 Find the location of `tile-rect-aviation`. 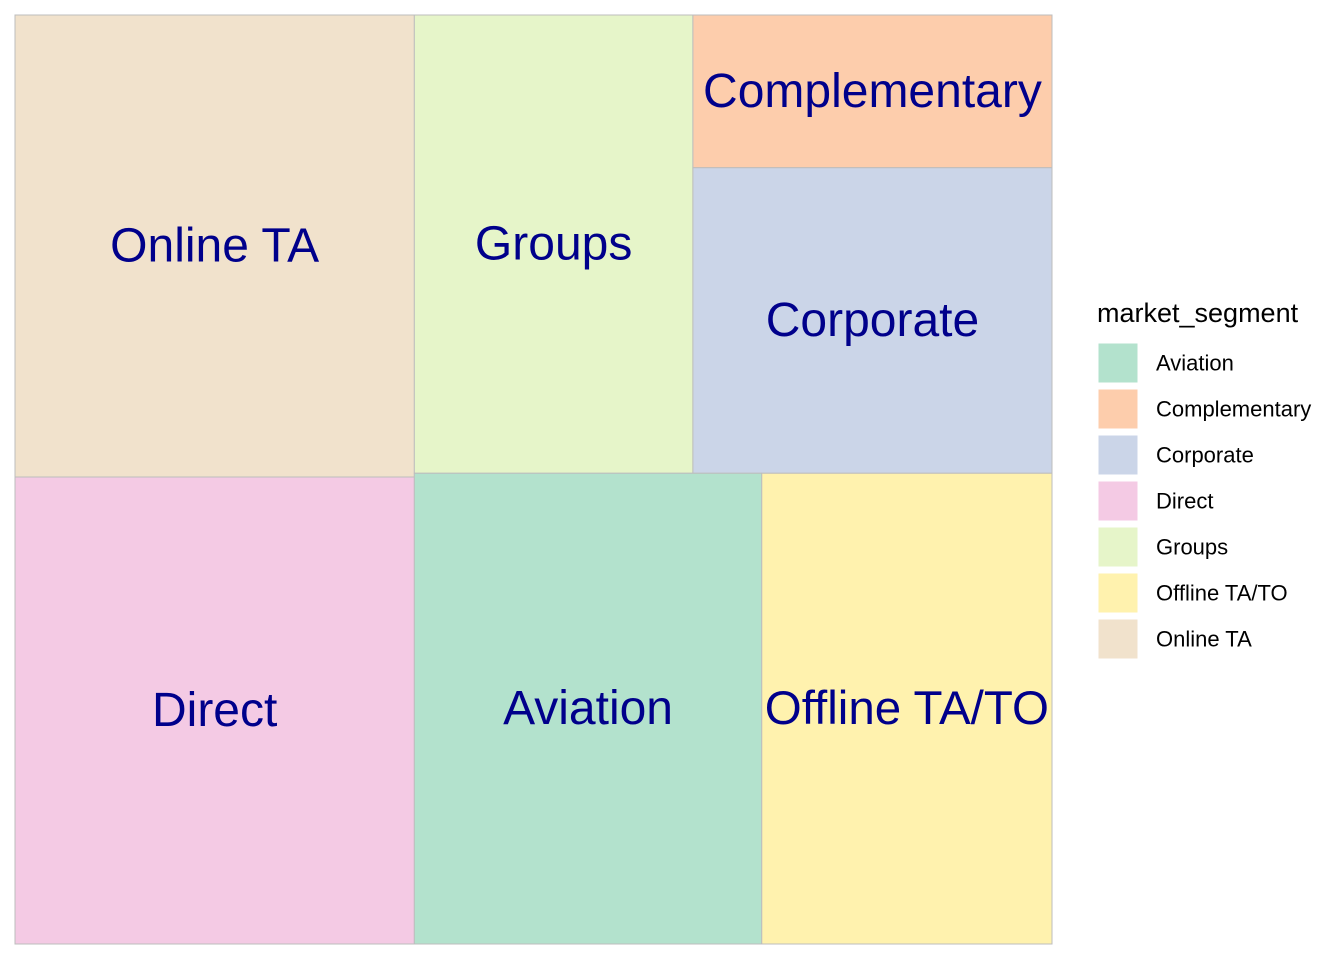

tile-rect-aviation is located at coordinates (588, 708).